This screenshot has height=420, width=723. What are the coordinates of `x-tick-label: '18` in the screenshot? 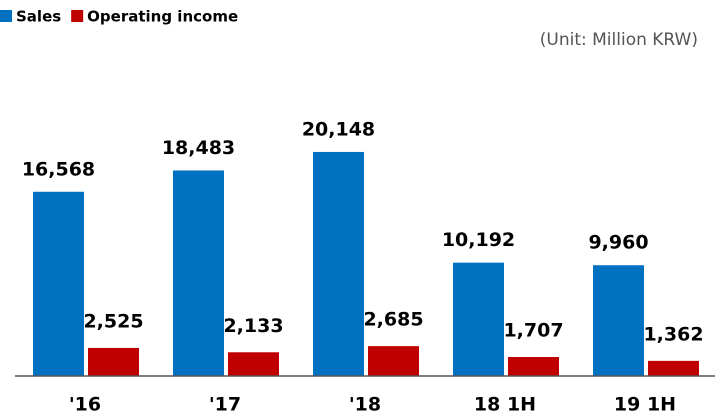 It's located at (365, 405).